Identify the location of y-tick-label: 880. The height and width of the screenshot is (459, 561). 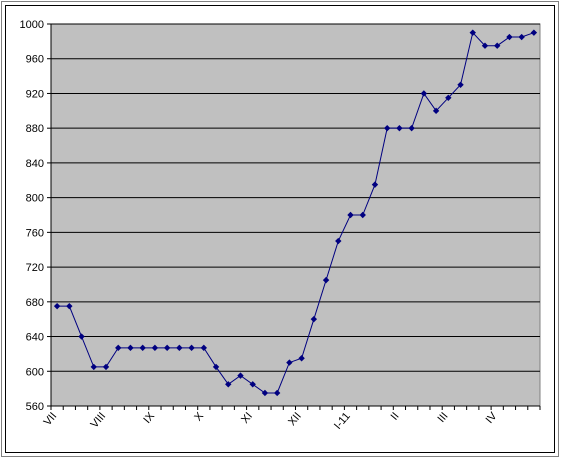
(35, 129).